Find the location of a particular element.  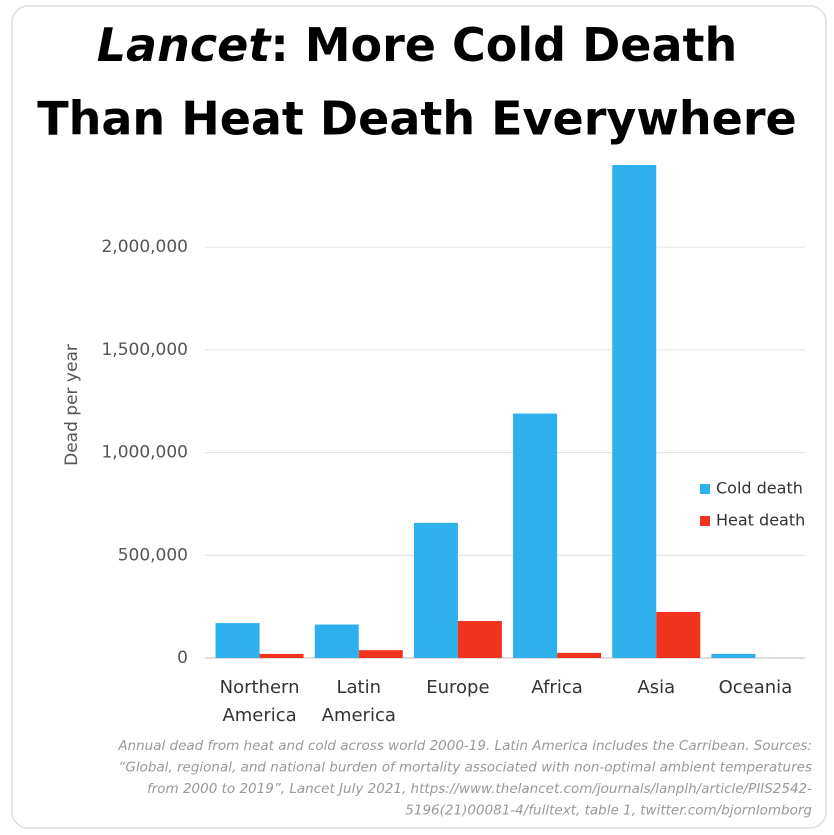

chart-title-line: Than Heat Death Everywhere is located at coordinates (416, 119).